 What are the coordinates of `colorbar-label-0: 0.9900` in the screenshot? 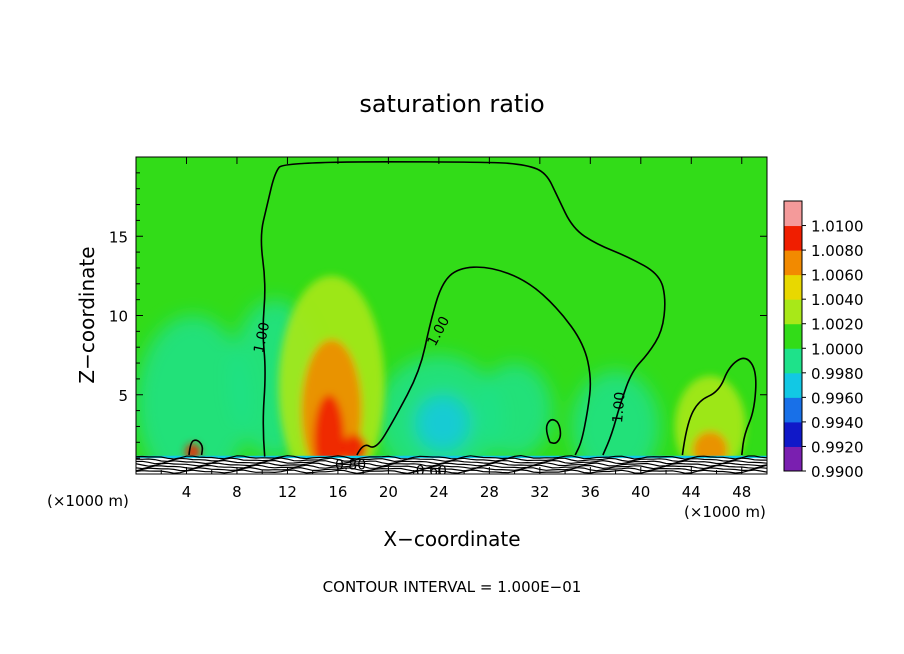 It's located at (837, 472).